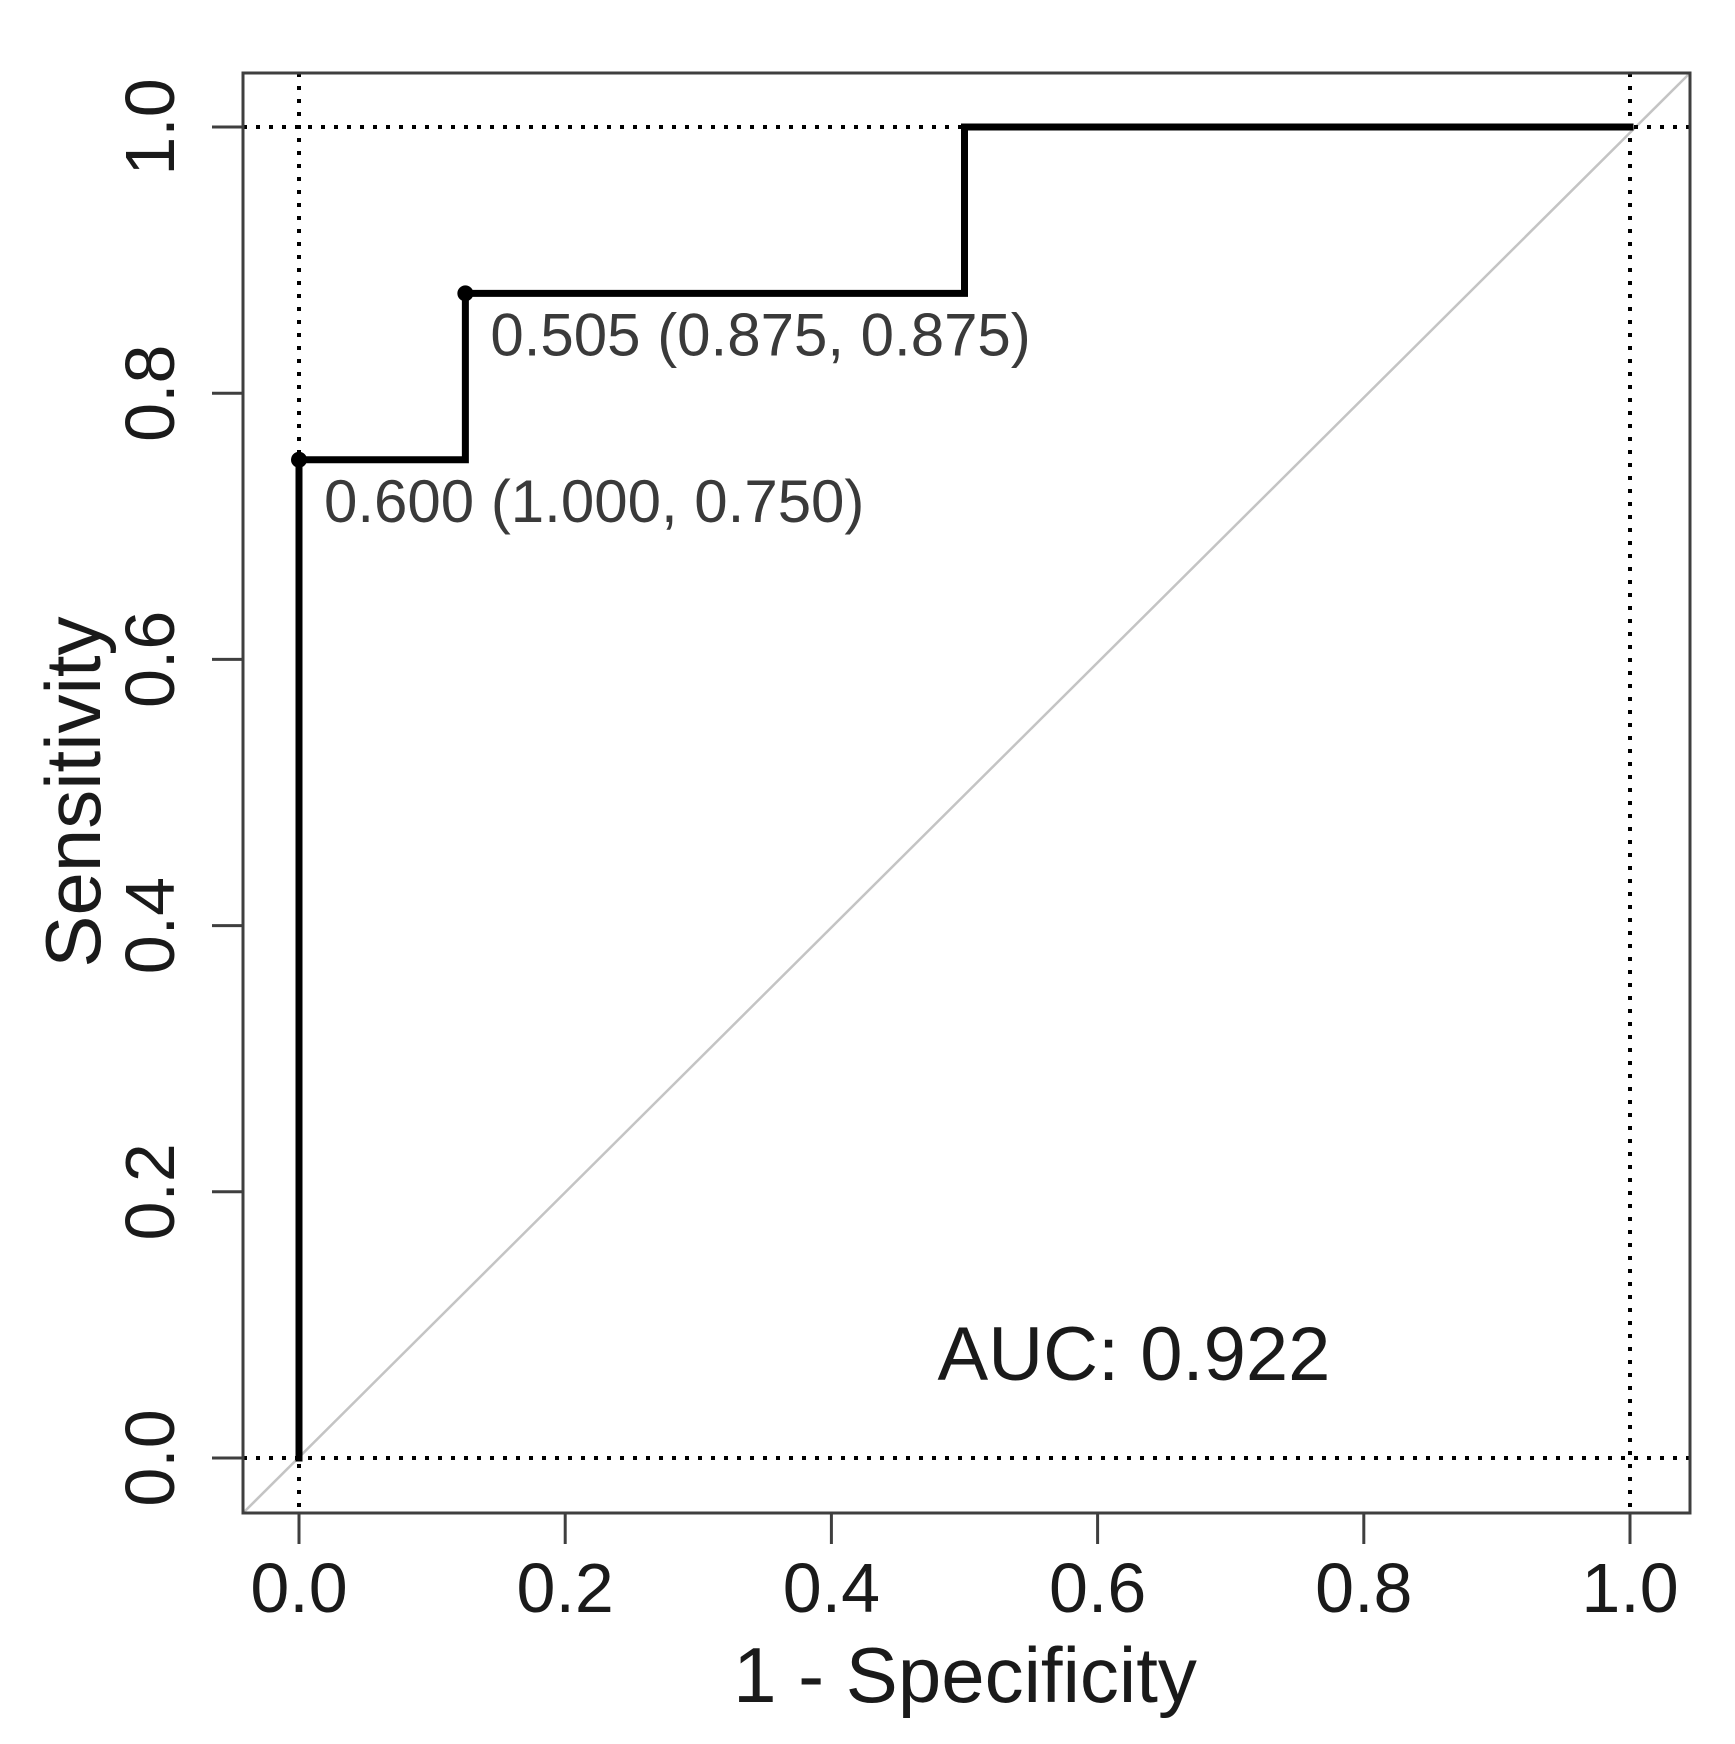 The image size is (1735, 1744). I want to click on x-tick-label-4: 0.8, so click(1363, 1588).